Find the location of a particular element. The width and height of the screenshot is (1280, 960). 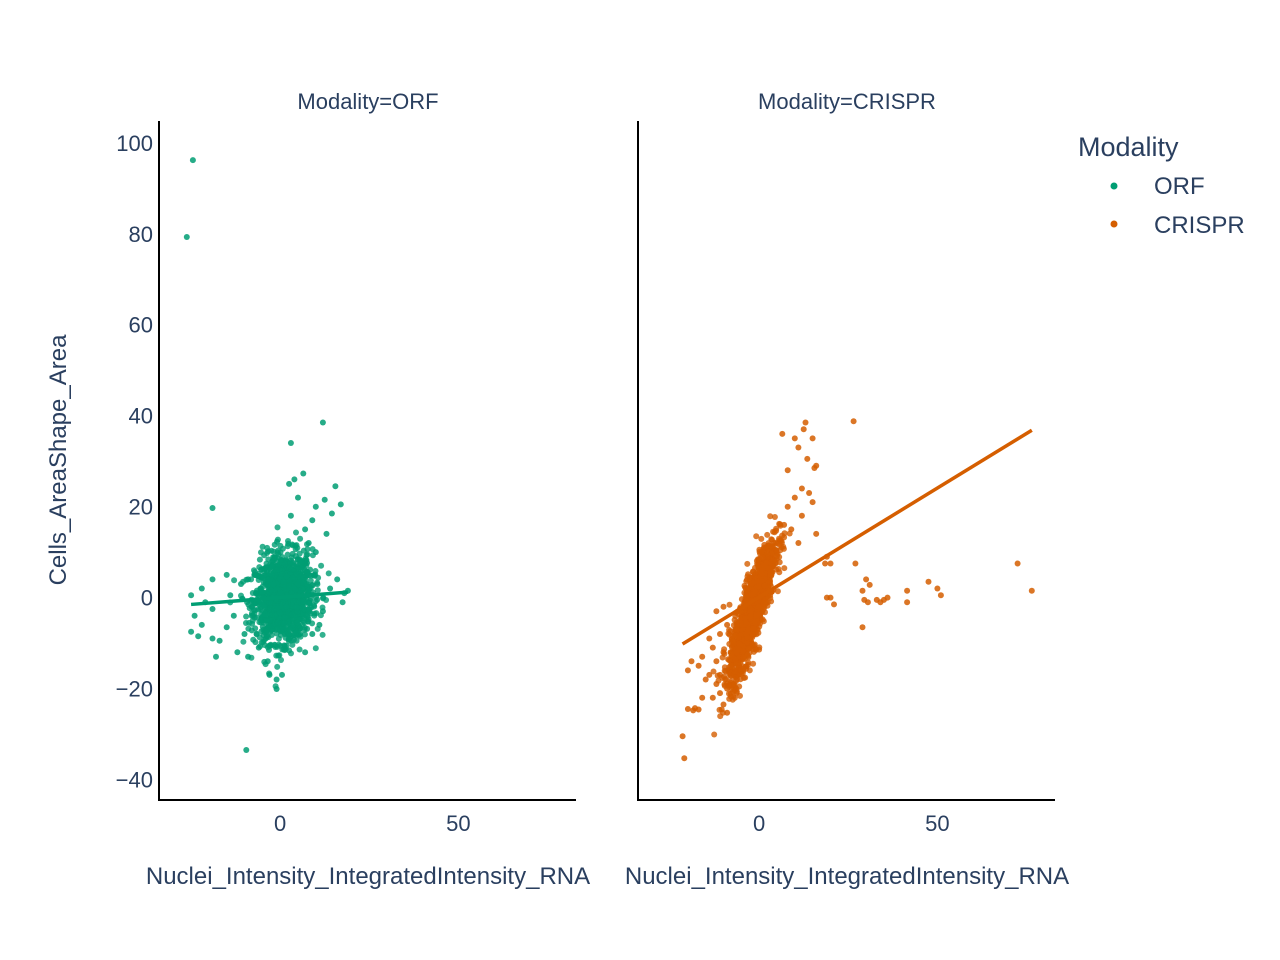

y-tick-label: 60 is located at coordinates (141, 325).